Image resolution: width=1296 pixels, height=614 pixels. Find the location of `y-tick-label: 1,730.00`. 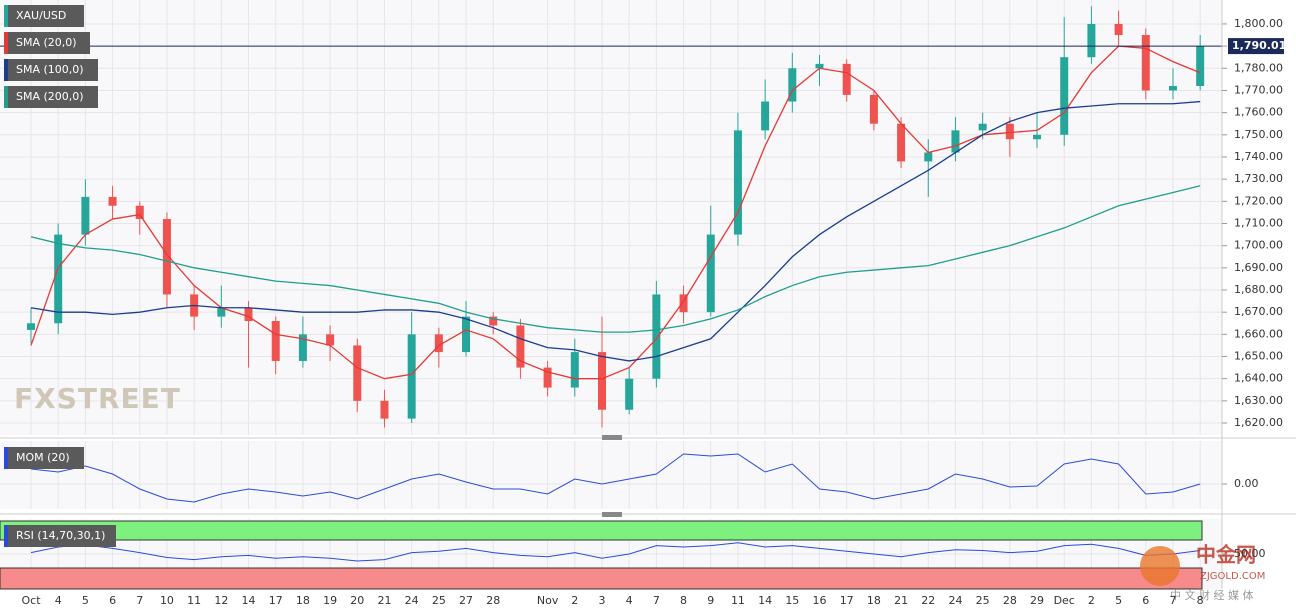

y-tick-label: 1,730.00 is located at coordinates (1258, 178).